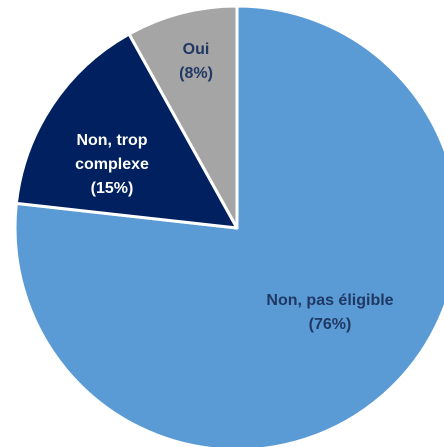 The width and height of the screenshot is (444, 447). Describe the element at coordinates (330, 324) in the screenshot. I see `value-label: (76%)` at that location.